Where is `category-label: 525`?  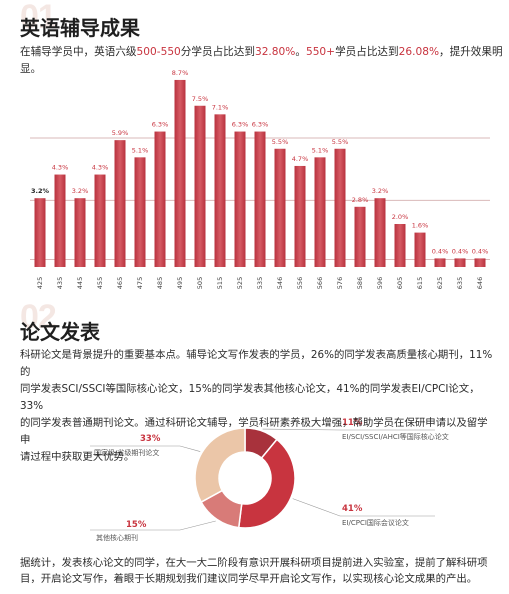
category-label: 525 is located at coordinates (240, 283).